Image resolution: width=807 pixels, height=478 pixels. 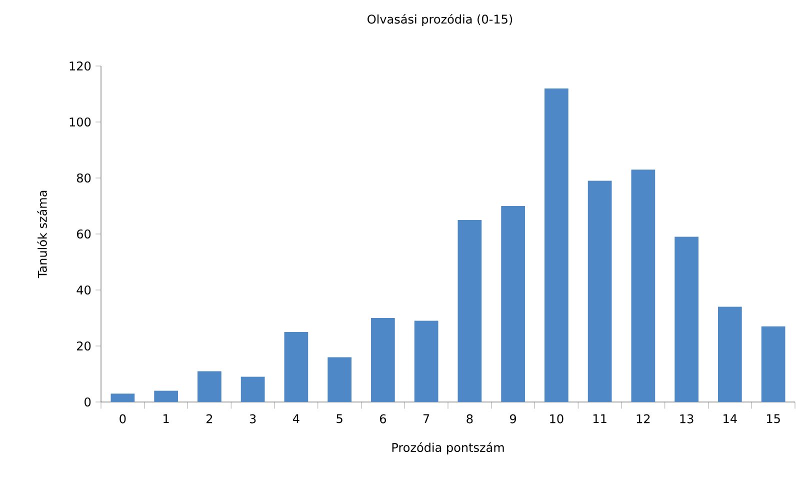 What do you see at coordinates (296, 418) in the screenshot?
I see `x-tick-label: 4` at bounding box center [296, 418].